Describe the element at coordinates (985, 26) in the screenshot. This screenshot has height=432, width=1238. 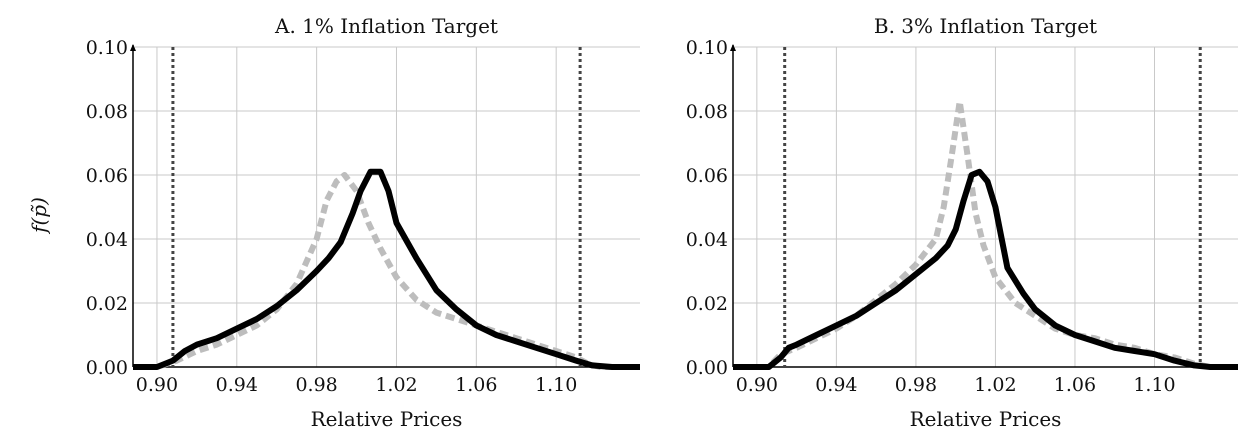
I see `chart-title: B. 3% Inflation Target` at that location.